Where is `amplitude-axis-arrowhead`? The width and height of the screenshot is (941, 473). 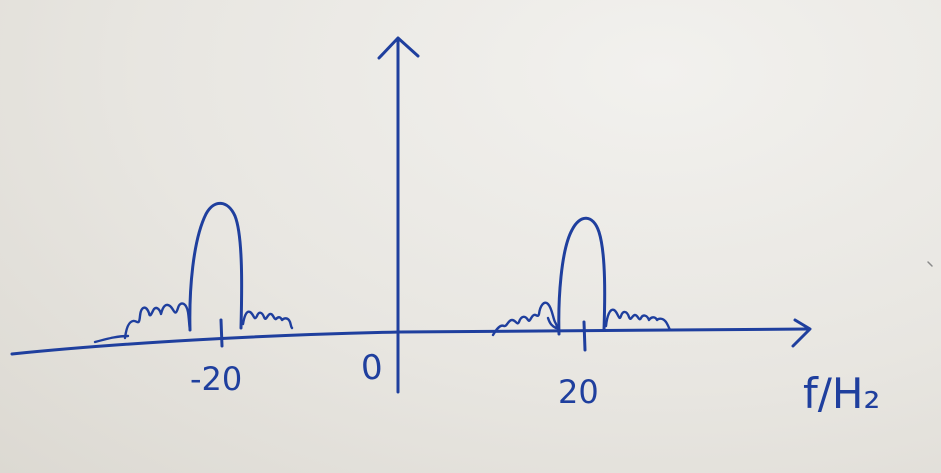 amplitude-axis-arrowhead is located at coordinates (398, 48).